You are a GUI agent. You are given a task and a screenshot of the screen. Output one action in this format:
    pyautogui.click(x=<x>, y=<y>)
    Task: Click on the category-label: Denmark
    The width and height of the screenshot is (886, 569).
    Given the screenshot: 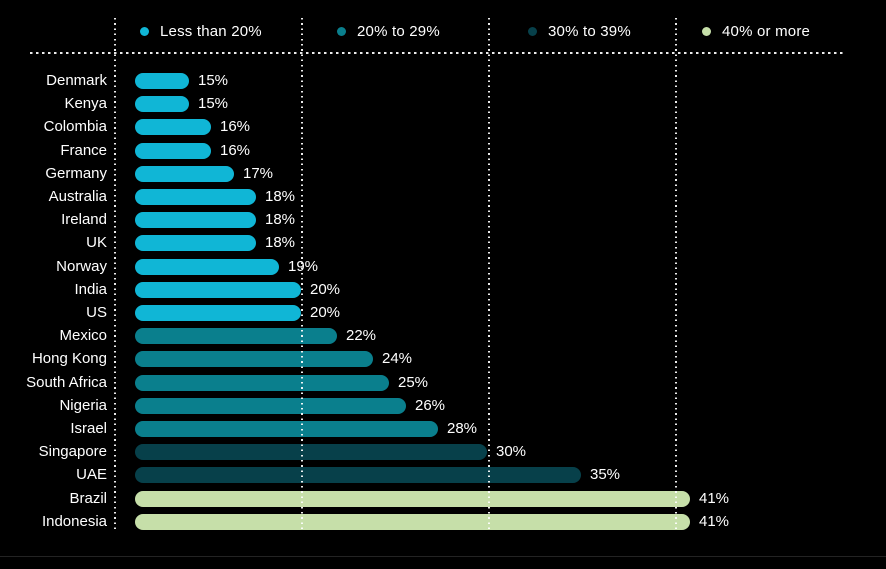 What is the action you would take?
    pyautogui.click(x=76, y=80)
    